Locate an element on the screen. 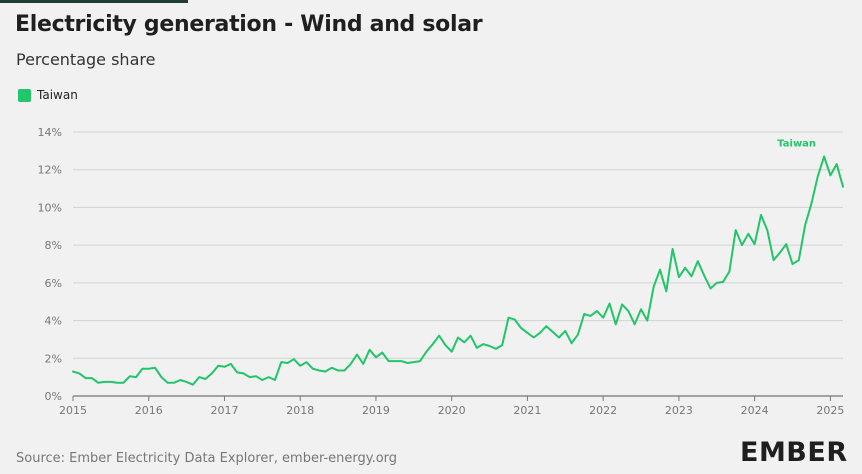 Image resolution: width=862 pixels, height=474 pixels. y-tick-label-1: 2% is located at coordinates (53, 358).